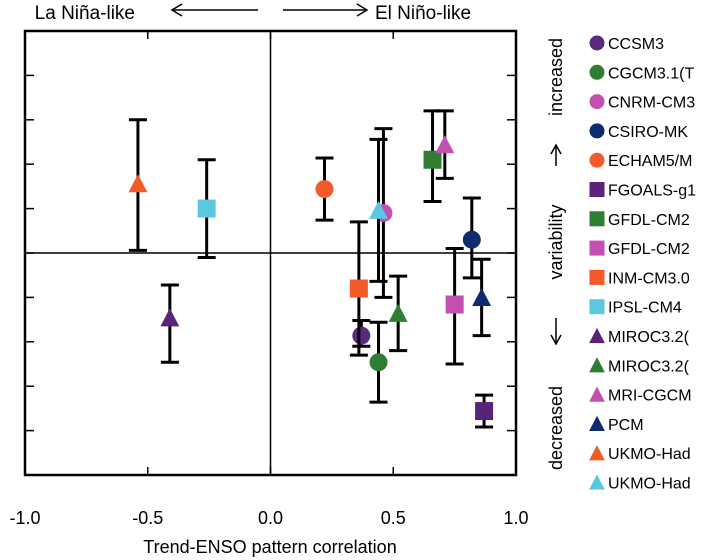  I want to click on legend-item: CNRM-CM3, so click(642, 103).